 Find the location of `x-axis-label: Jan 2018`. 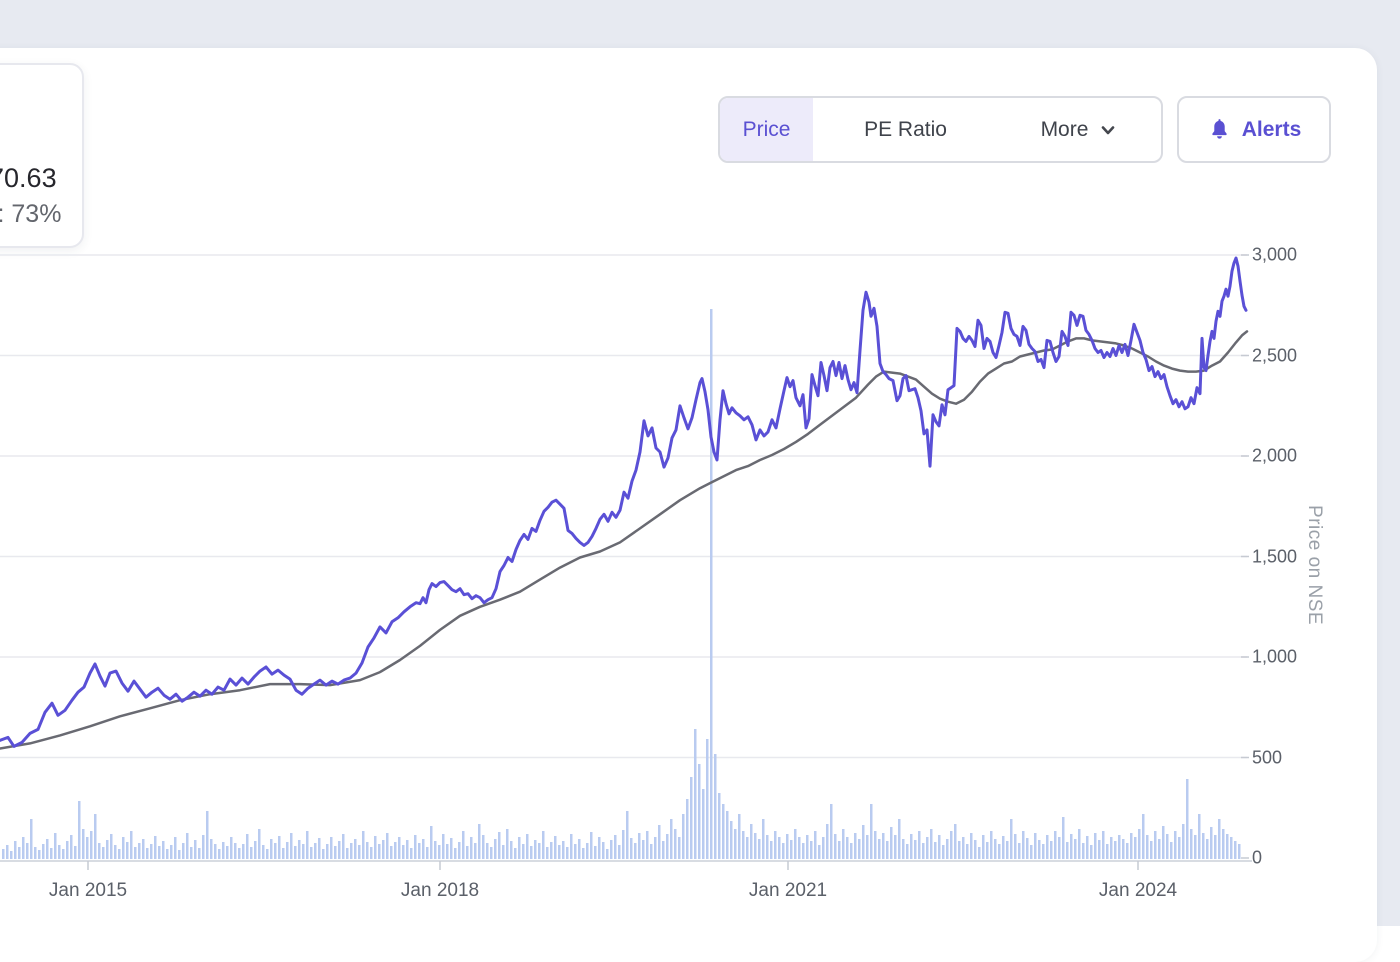

x-axis-label: Jan 2018 is located at coordinates (440, 890).